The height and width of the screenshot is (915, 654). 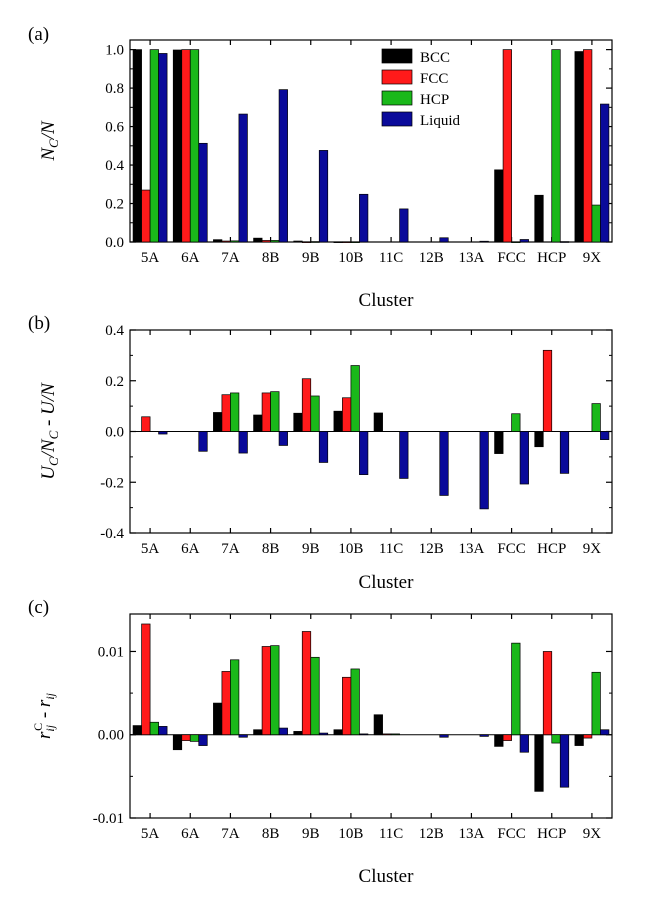 What do you see at coordinates (556, 146) in the screenshot?
I see `bar-hcp-hcp` at bounding box center [556, 146].